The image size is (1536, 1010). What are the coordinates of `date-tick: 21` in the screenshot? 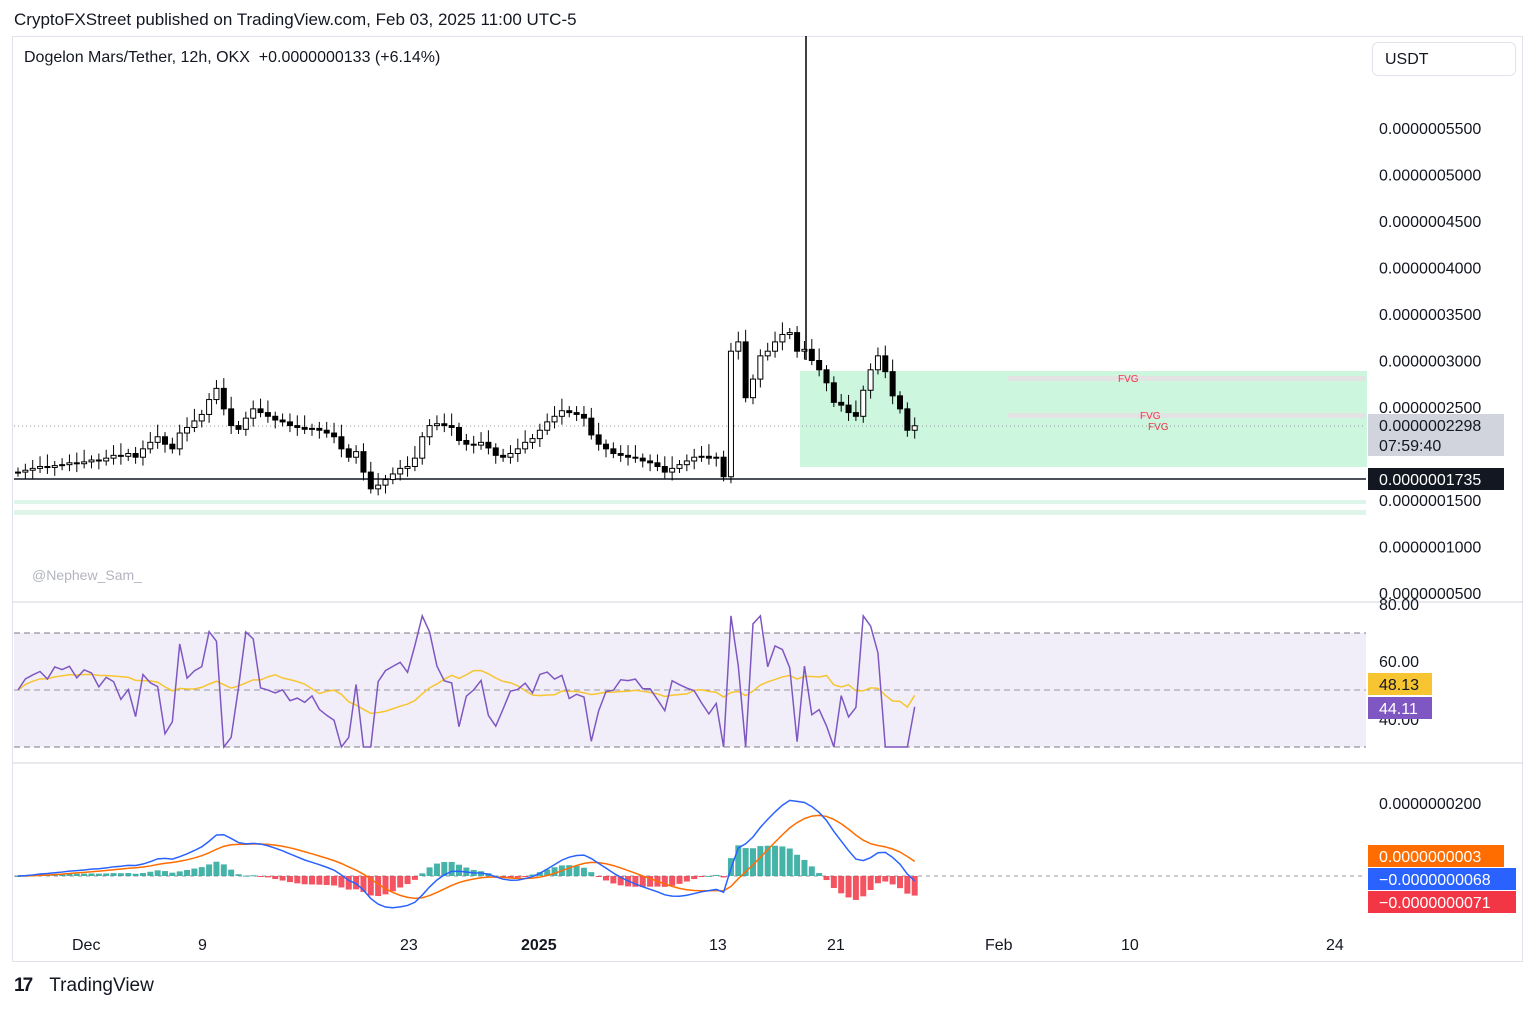 It's located at (836, 945).